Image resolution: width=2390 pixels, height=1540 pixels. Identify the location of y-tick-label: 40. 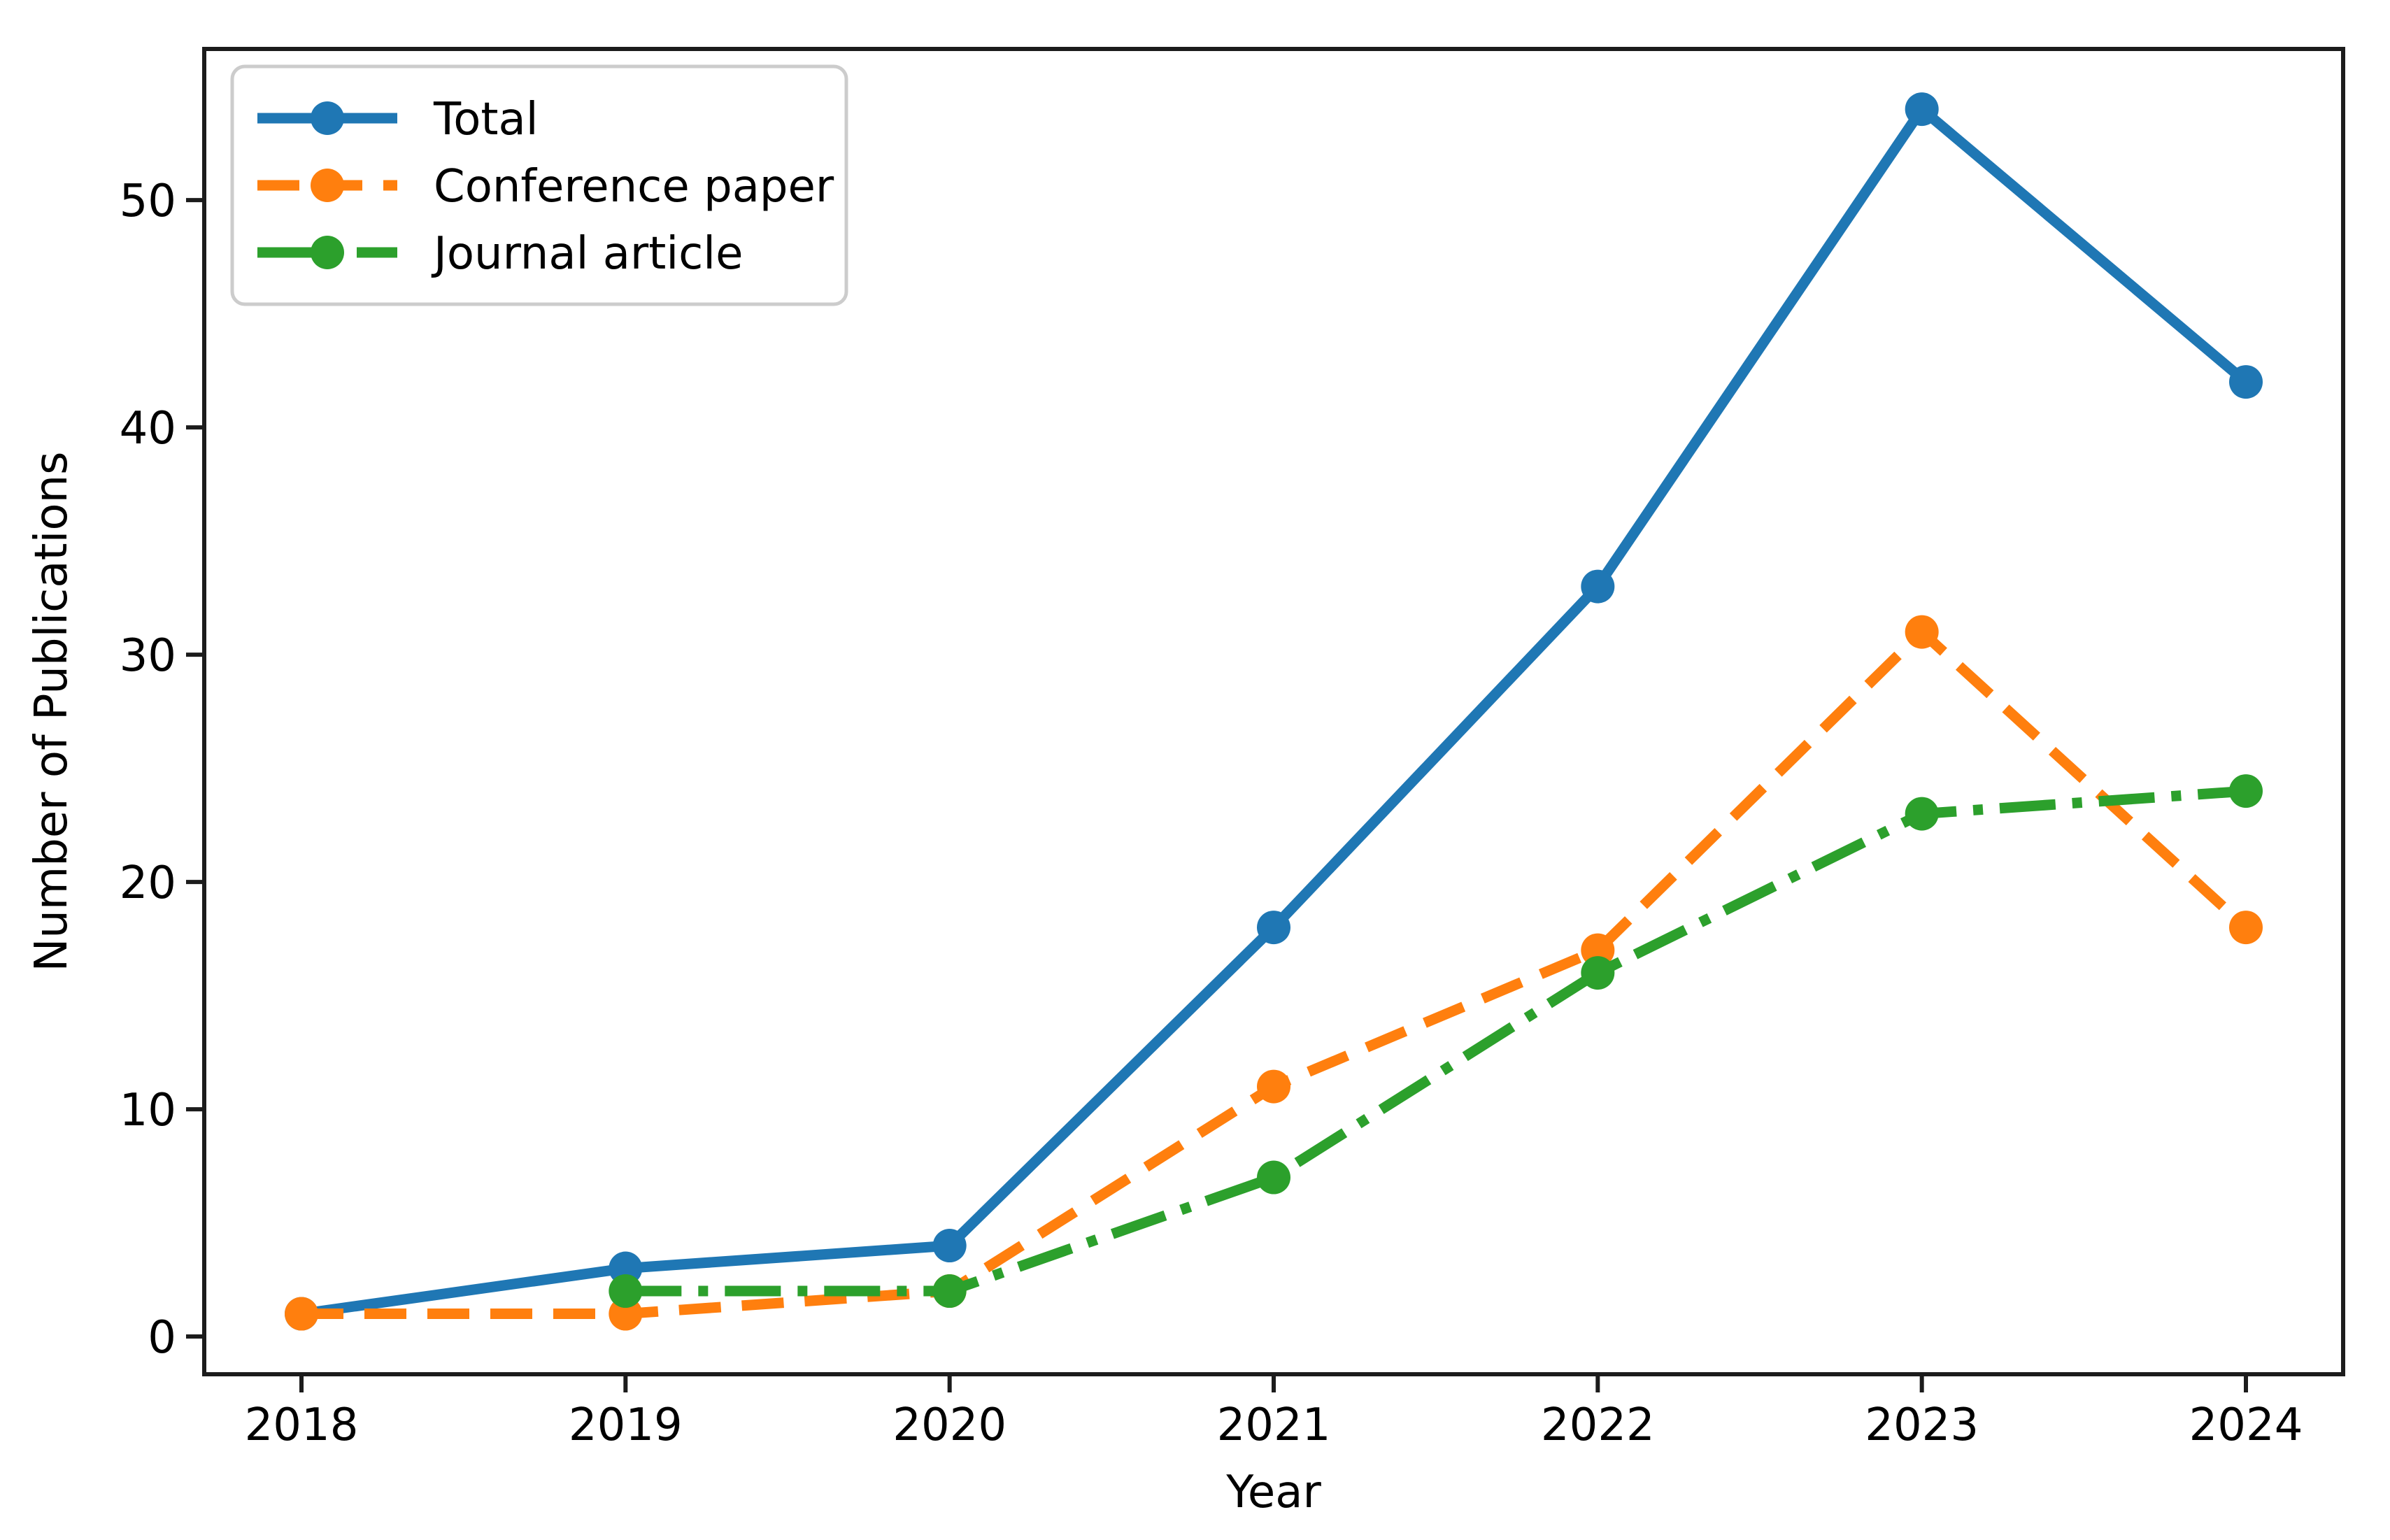
(148, 429).